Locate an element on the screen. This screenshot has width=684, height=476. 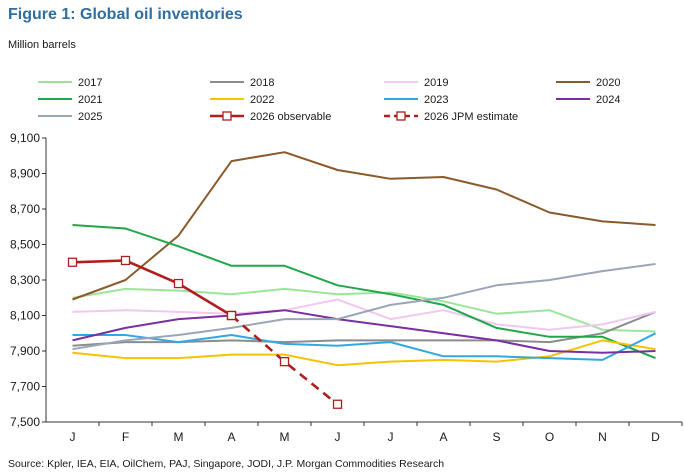
y-tick-label: 8,500 is located at coordinates (25, 245).